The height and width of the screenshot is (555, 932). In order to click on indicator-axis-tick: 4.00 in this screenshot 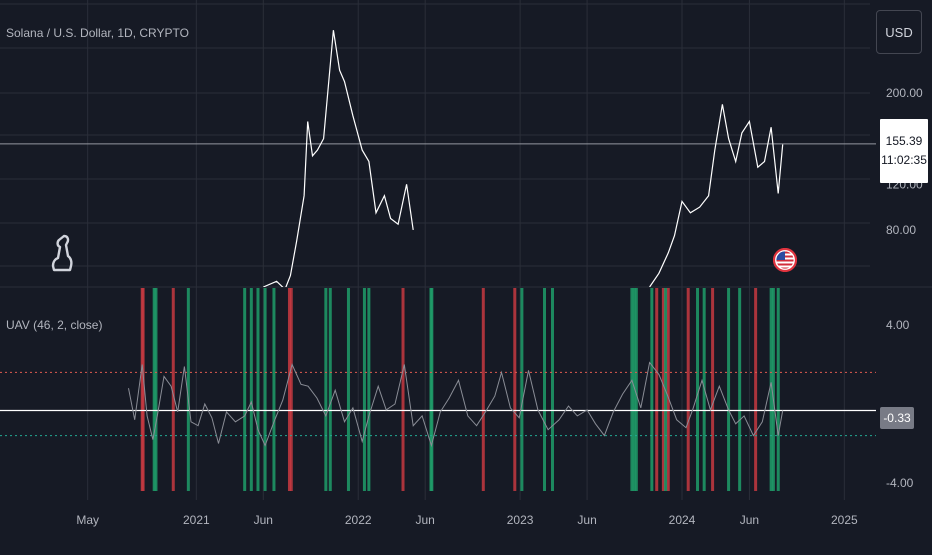, I will do `click(898, 325)`.